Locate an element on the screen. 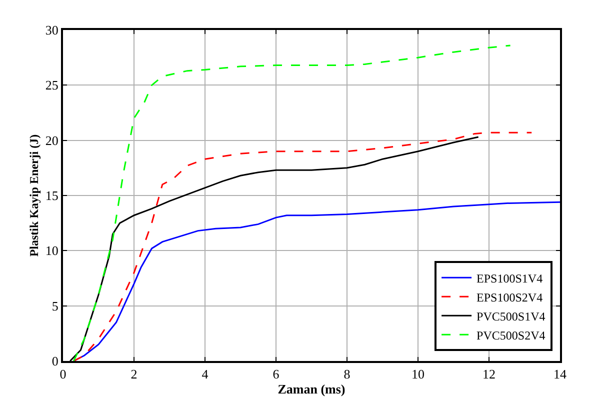 This screenshot has height=407, width=592. y-tick-label: 20 is located at coordinates (51, 140).